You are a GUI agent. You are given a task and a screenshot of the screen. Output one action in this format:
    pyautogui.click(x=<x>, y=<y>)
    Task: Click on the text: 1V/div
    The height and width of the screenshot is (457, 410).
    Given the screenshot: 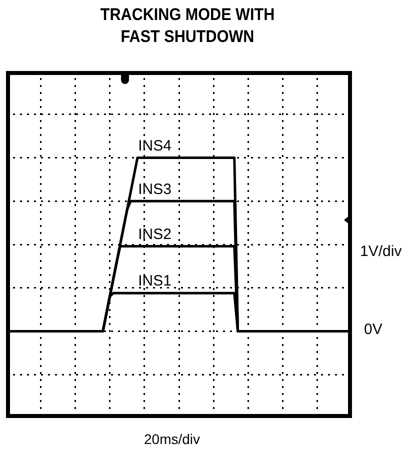 What is the action you would take?
    pyautogui.click(x=381, y=251)
    